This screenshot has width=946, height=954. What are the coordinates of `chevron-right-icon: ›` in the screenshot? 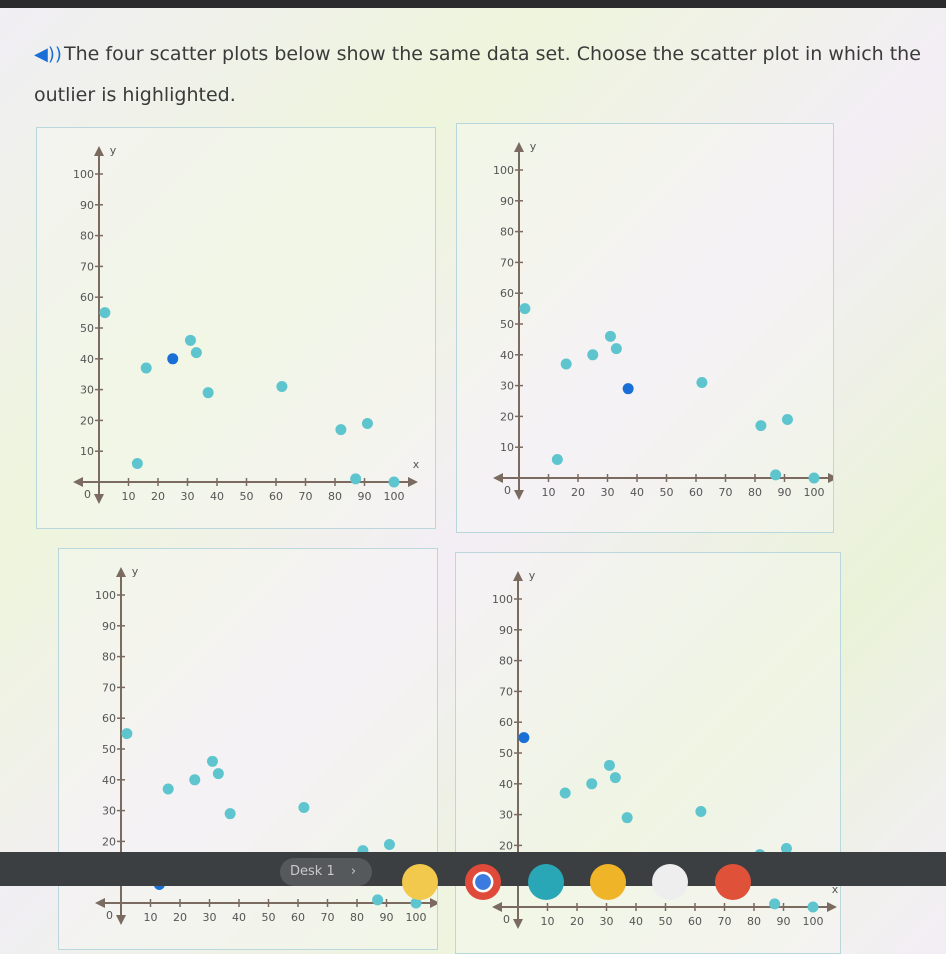 It's located at (353, 871).